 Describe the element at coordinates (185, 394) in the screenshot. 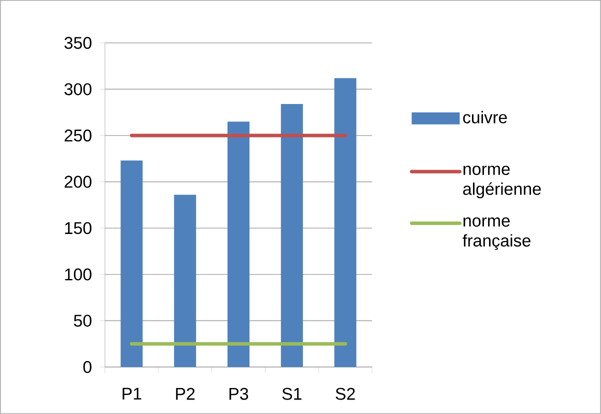

I see `x-tick-label: P2` at that location.